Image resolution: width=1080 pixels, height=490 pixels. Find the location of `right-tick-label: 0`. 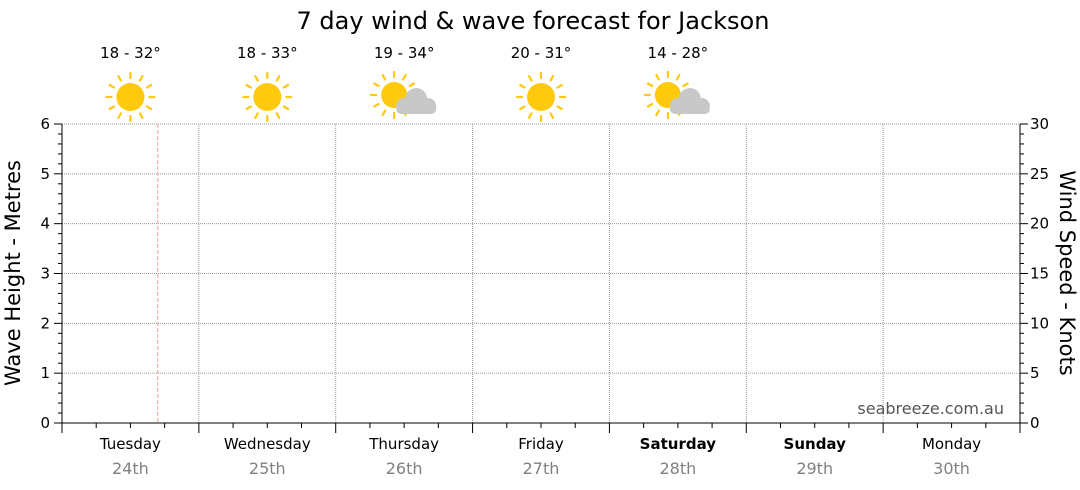

right-tick-label: 0 is located at coordinates (1035, 423).